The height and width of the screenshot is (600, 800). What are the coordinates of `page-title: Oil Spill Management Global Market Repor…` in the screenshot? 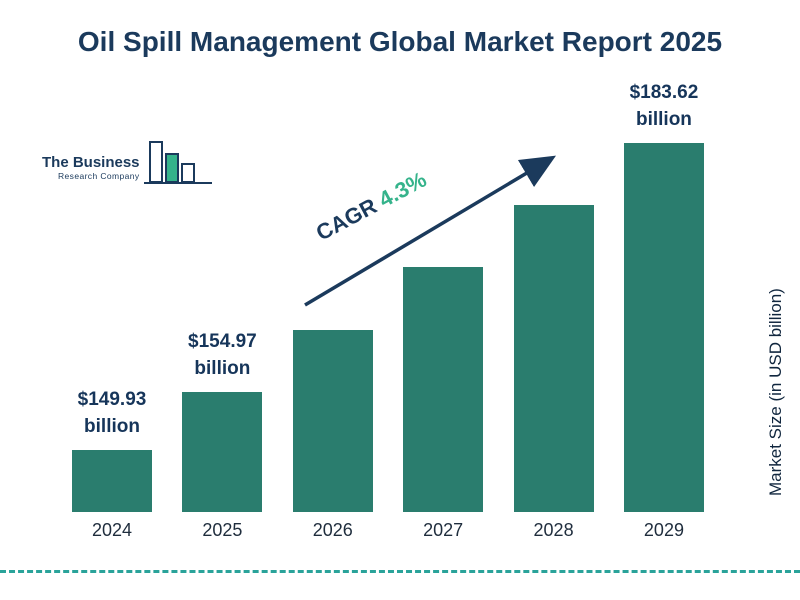 It's located at (400, 41).